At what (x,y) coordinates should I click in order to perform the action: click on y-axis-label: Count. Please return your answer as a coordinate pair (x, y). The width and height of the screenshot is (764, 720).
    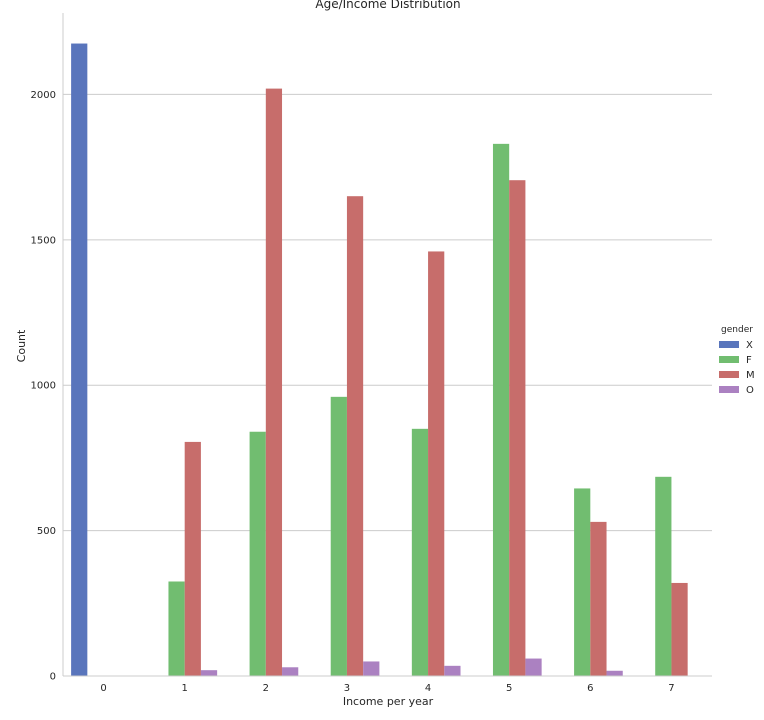
    Looking at the image, I should click on (21, 345).